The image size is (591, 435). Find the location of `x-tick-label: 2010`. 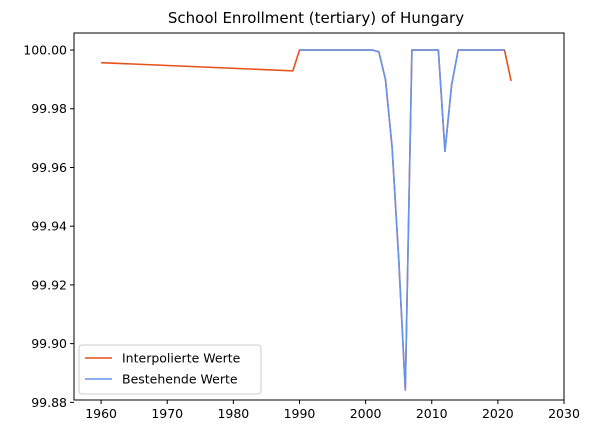

x-tick-label: 2010 is located at coordinates (432, 413).